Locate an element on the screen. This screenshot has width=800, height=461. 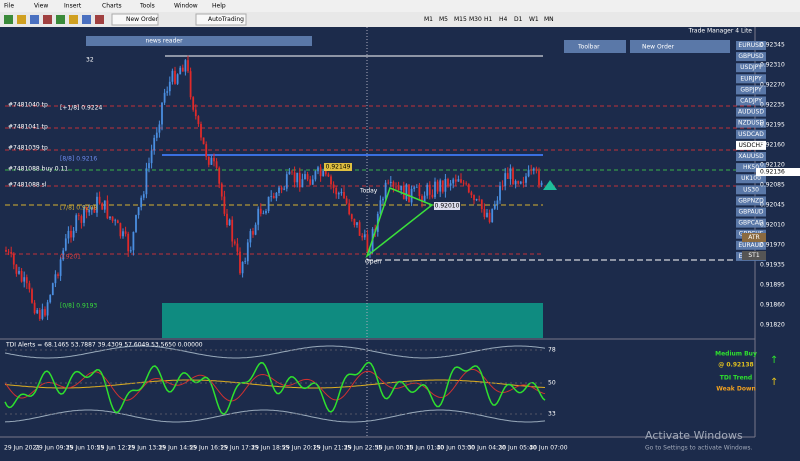
button-label: AutoTrading is located at coordinates (226, 19).